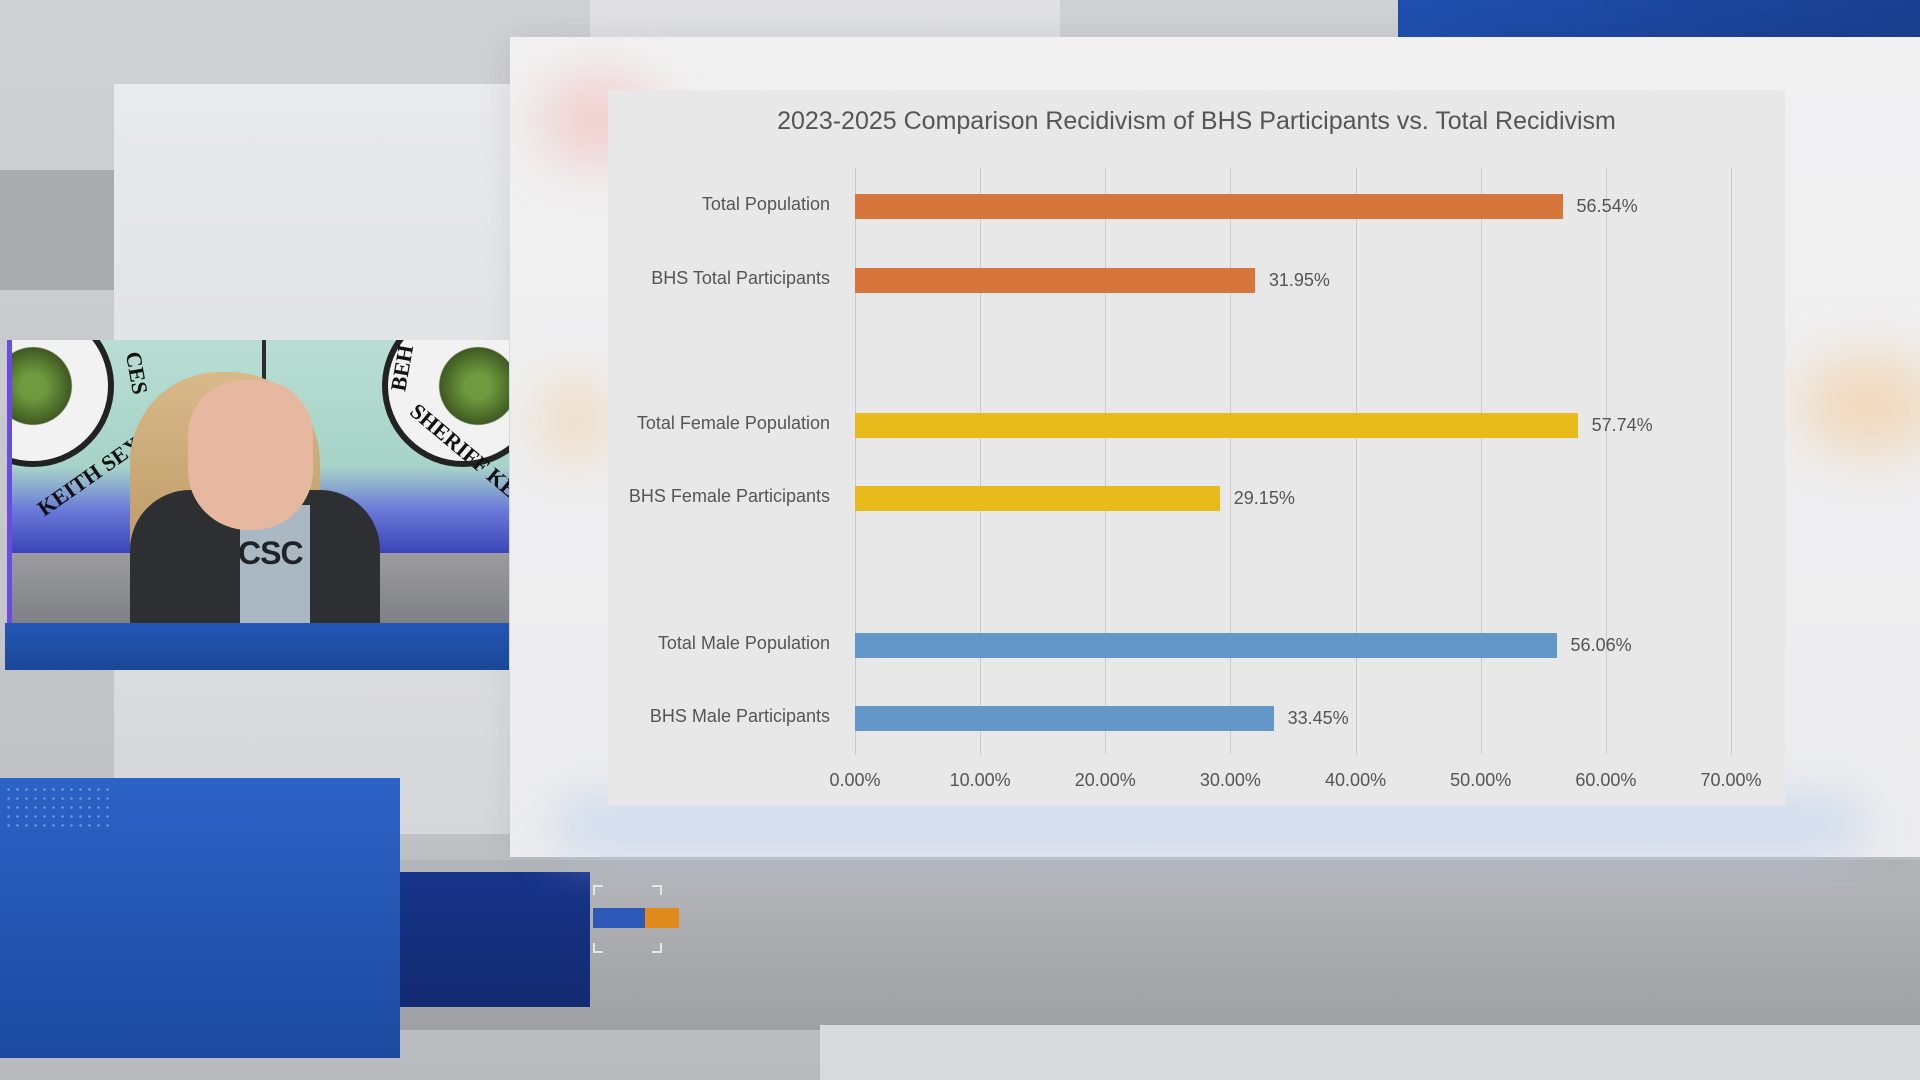 Image resolution: width=1920 pixels, height=1080 pixels. What do you see at coordinates (1622, 425) in the screenshot?
I see `value-label: 57.74%` at bounding box center [1622, 425].